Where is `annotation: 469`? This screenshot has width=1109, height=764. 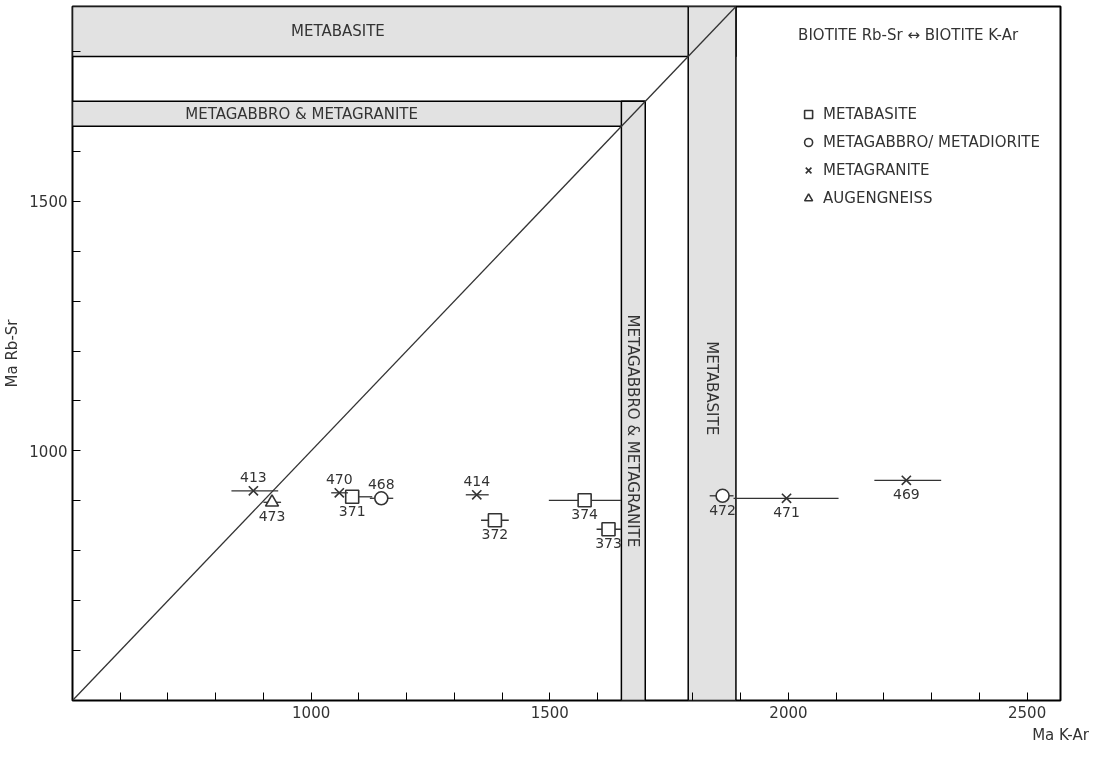
annotation: 469 is located at coordinates (906, 494).